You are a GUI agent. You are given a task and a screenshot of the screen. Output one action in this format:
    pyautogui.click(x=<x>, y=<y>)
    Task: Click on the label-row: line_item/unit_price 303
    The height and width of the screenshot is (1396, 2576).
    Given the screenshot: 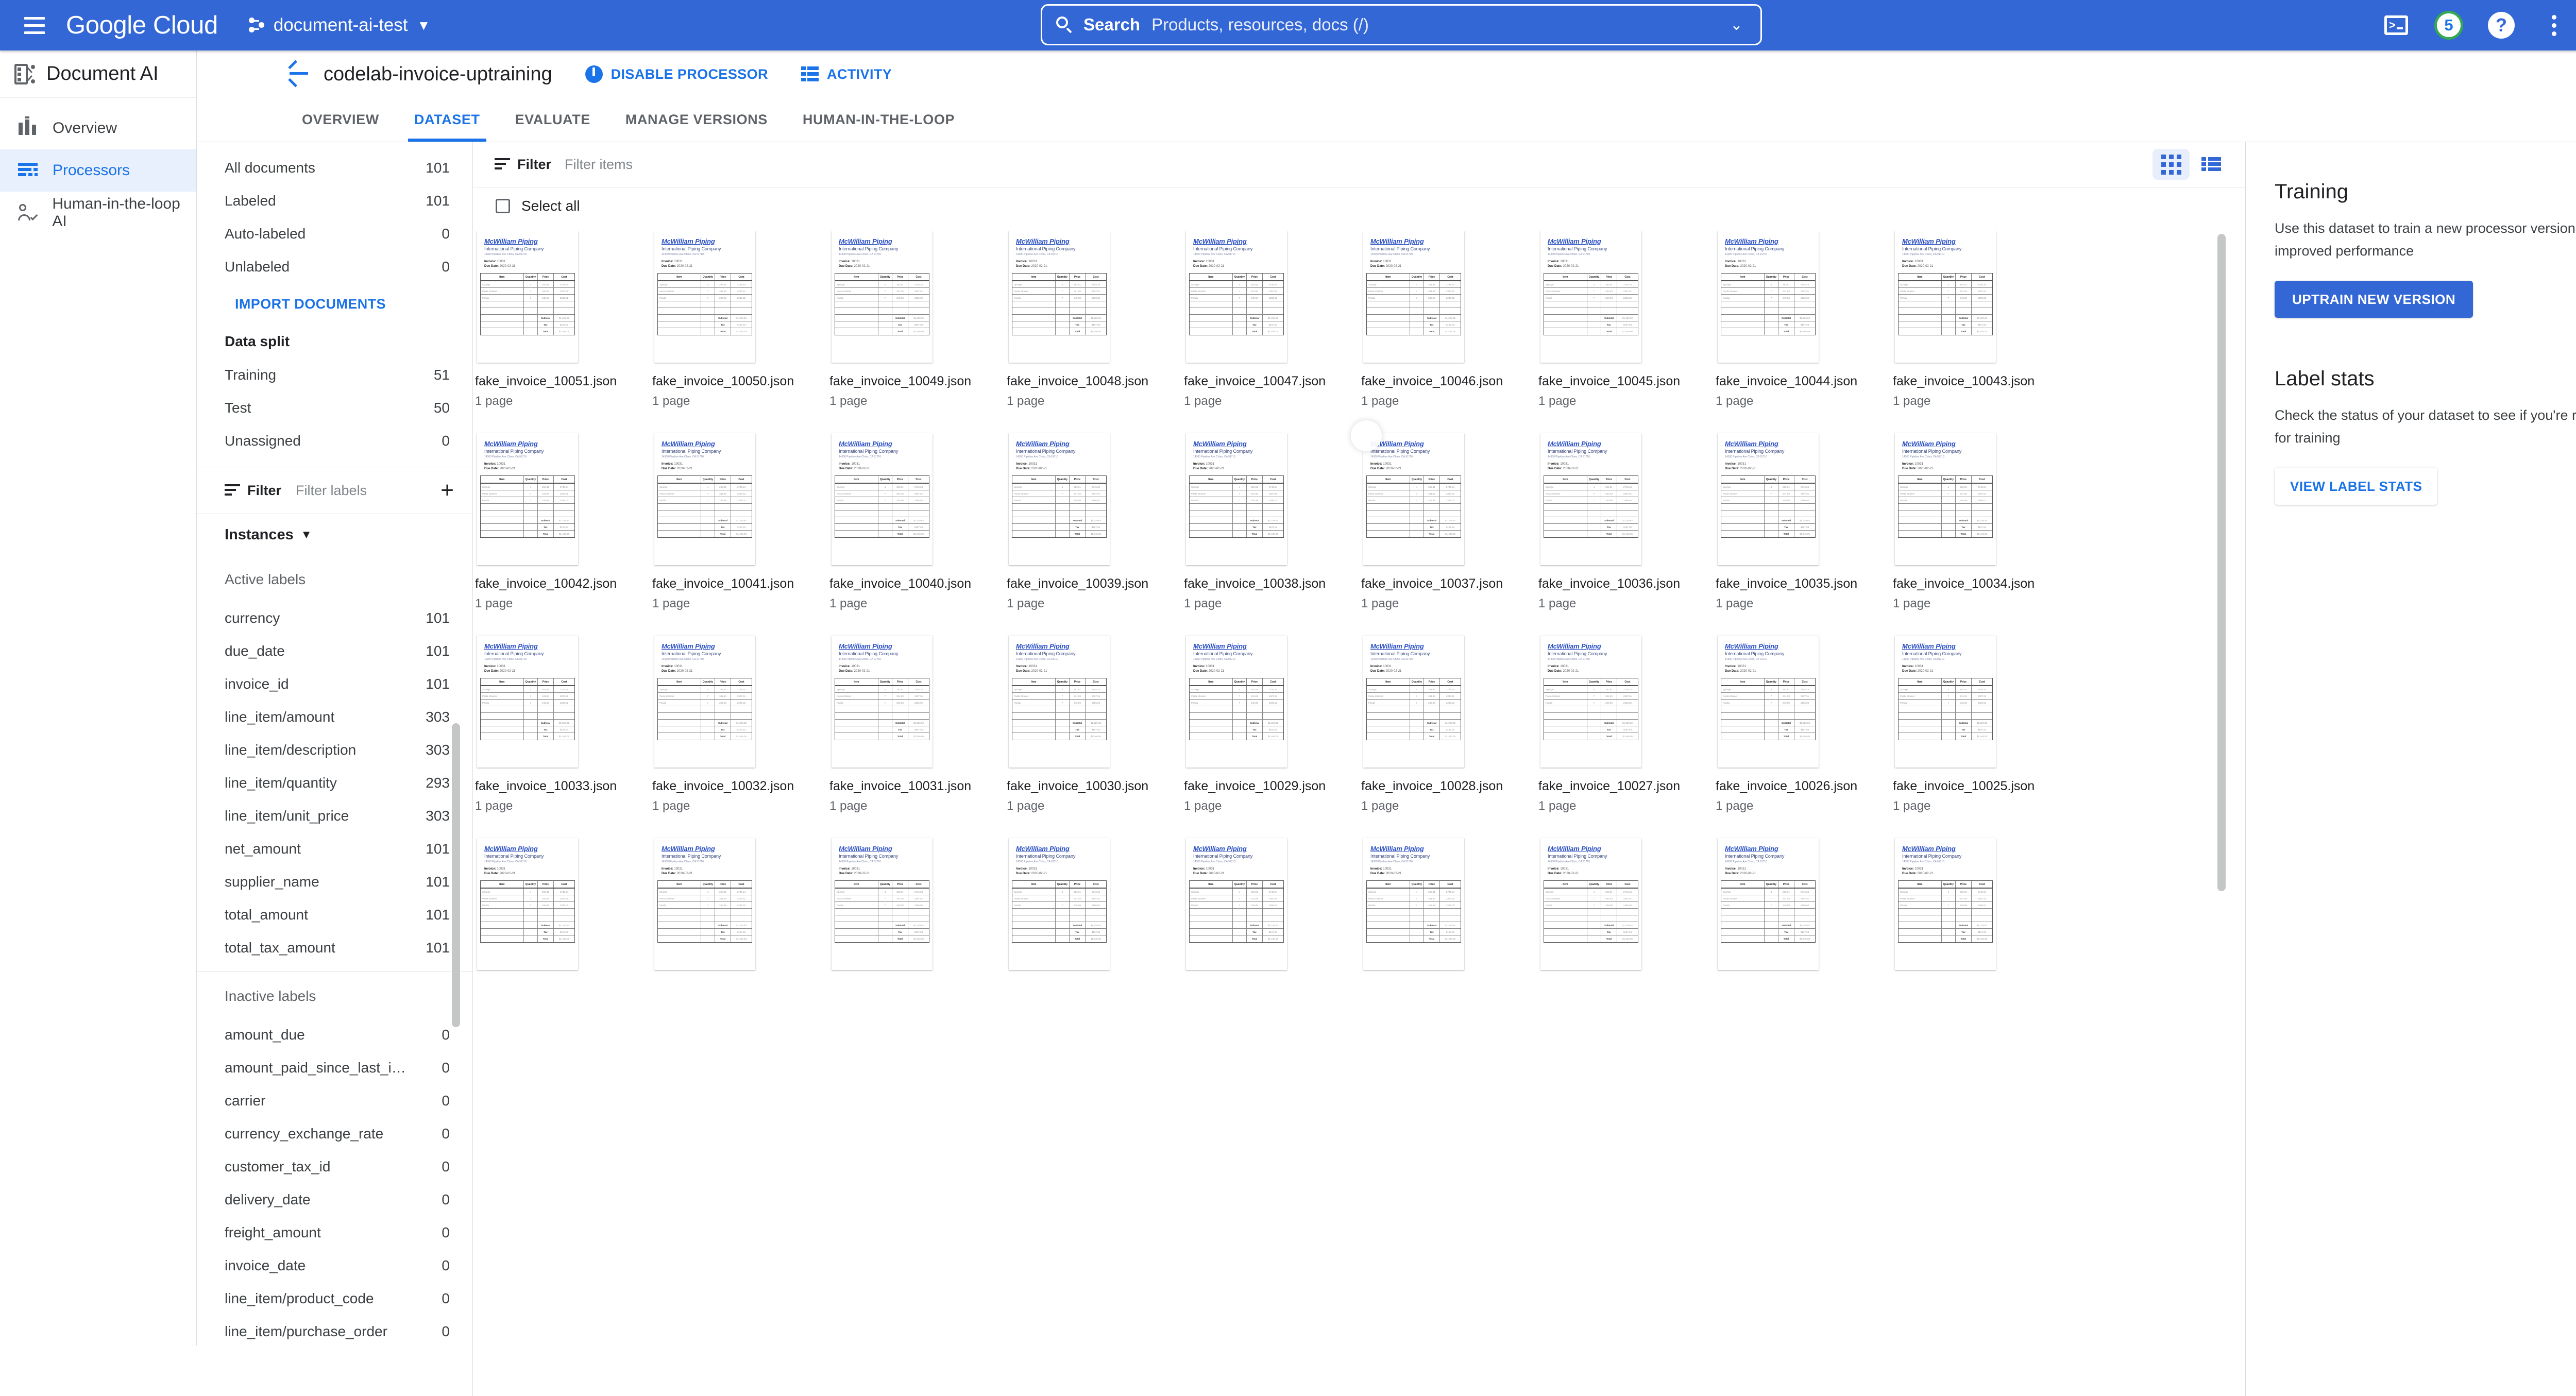 What is the action you would take?
    pyautogui.click(x=334, y=816)
    